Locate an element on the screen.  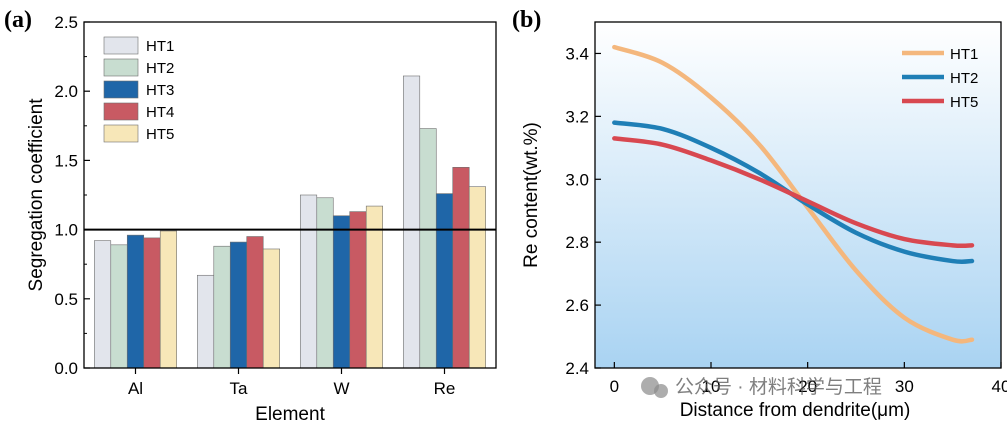
x-tick-label: Ta is located at coordinates (239, 388).